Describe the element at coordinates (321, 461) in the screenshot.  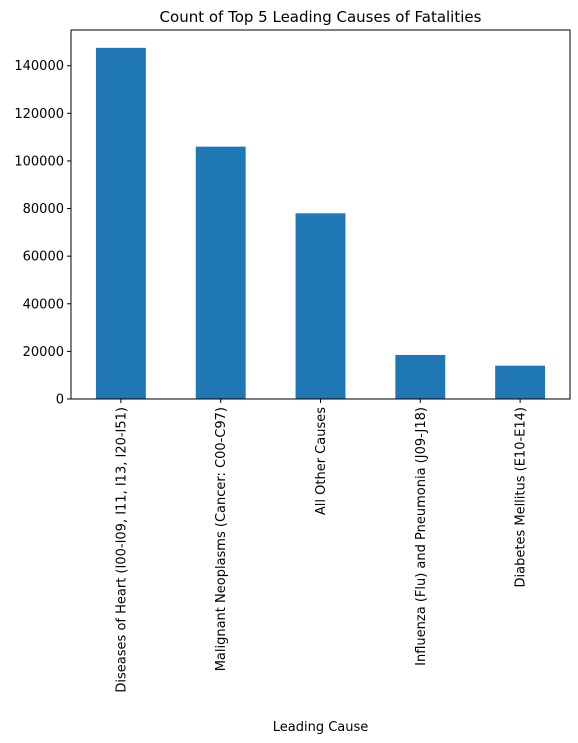
I see `x-tick-label: All Other Causes` at that location.